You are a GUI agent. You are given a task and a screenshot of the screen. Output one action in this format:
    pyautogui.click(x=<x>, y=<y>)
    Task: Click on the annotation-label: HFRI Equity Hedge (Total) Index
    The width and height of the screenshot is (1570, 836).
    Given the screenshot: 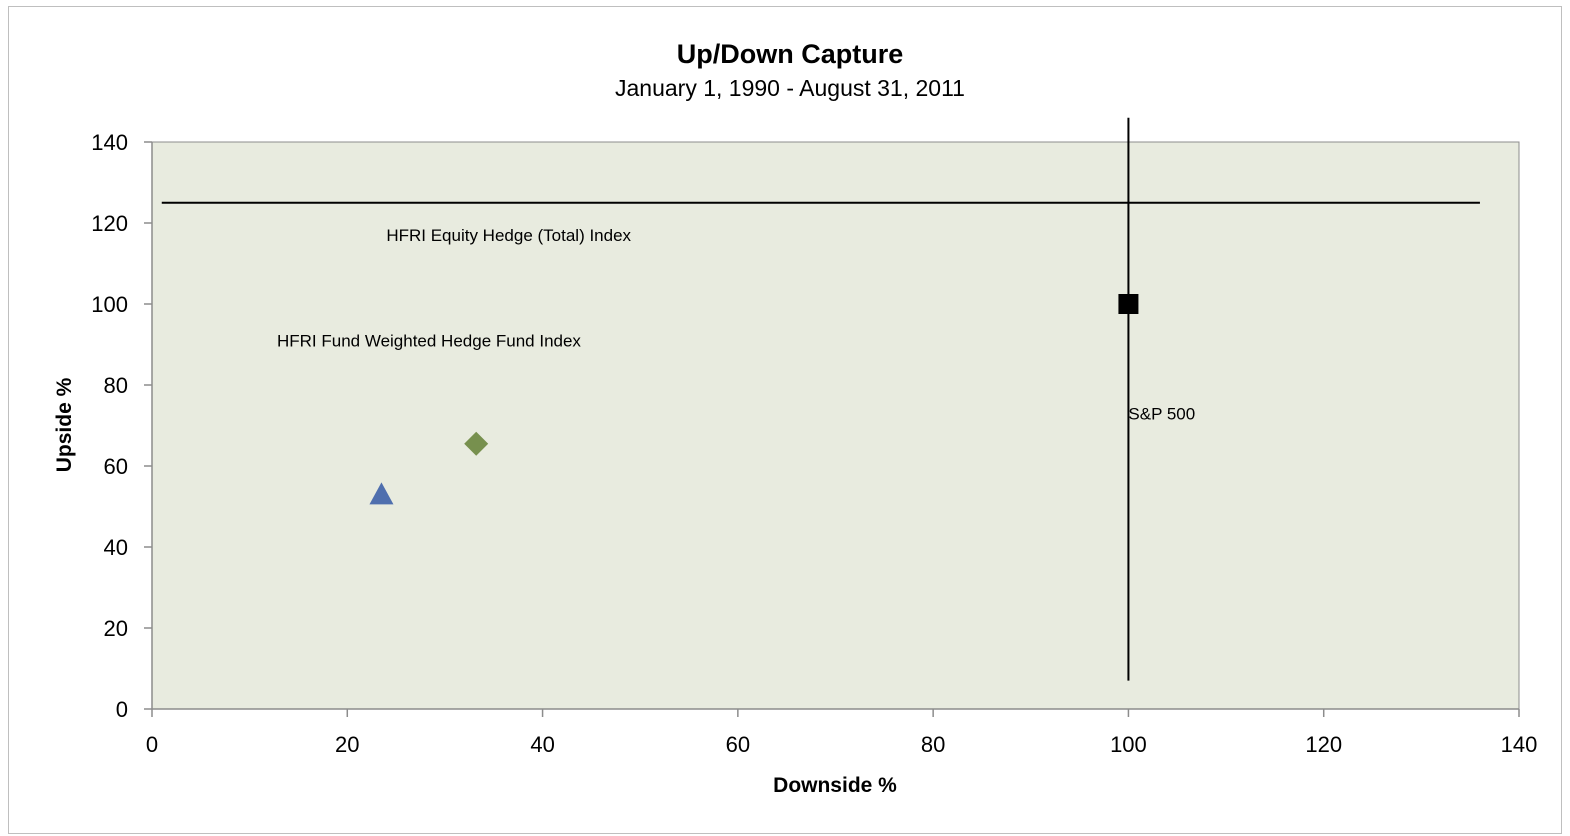 What is the action you would take?
    pyautogui.click(x=508, y=235)
    